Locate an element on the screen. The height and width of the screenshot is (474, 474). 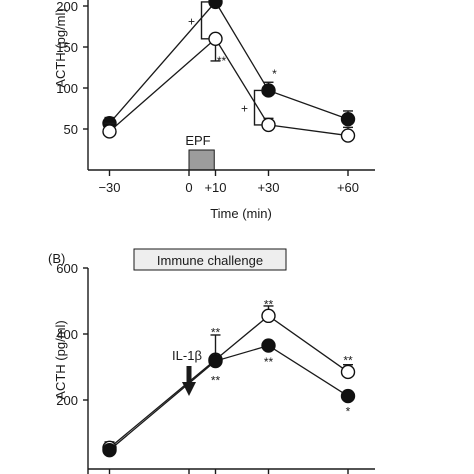
x-tick-label: +30 is located at coordinates (268, 187).